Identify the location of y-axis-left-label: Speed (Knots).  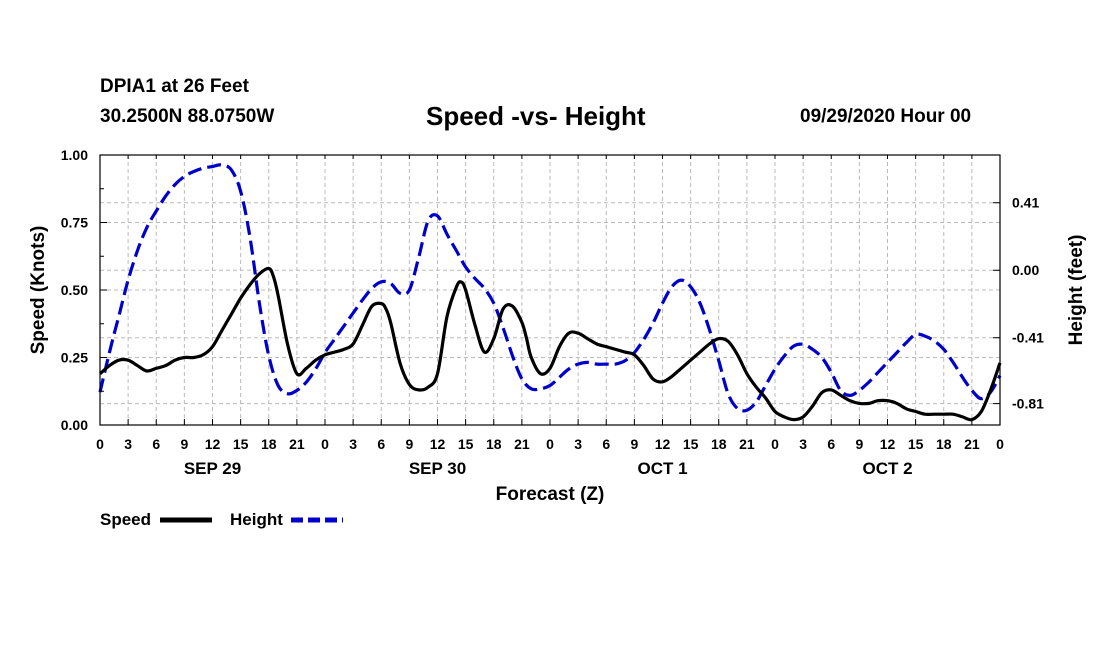
(38, 290).